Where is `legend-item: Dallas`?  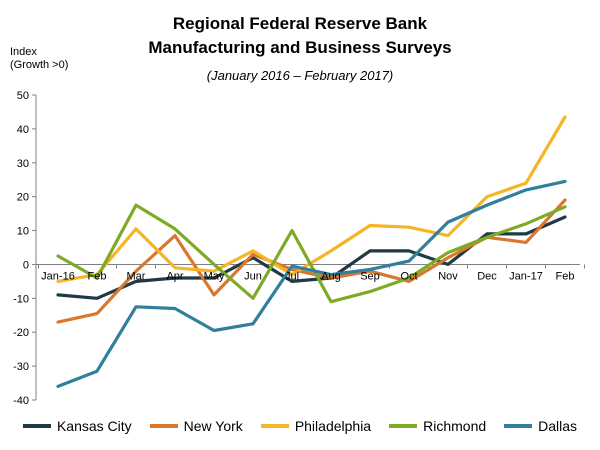 legend-item: Dallas is located at coordinates (540, 426).